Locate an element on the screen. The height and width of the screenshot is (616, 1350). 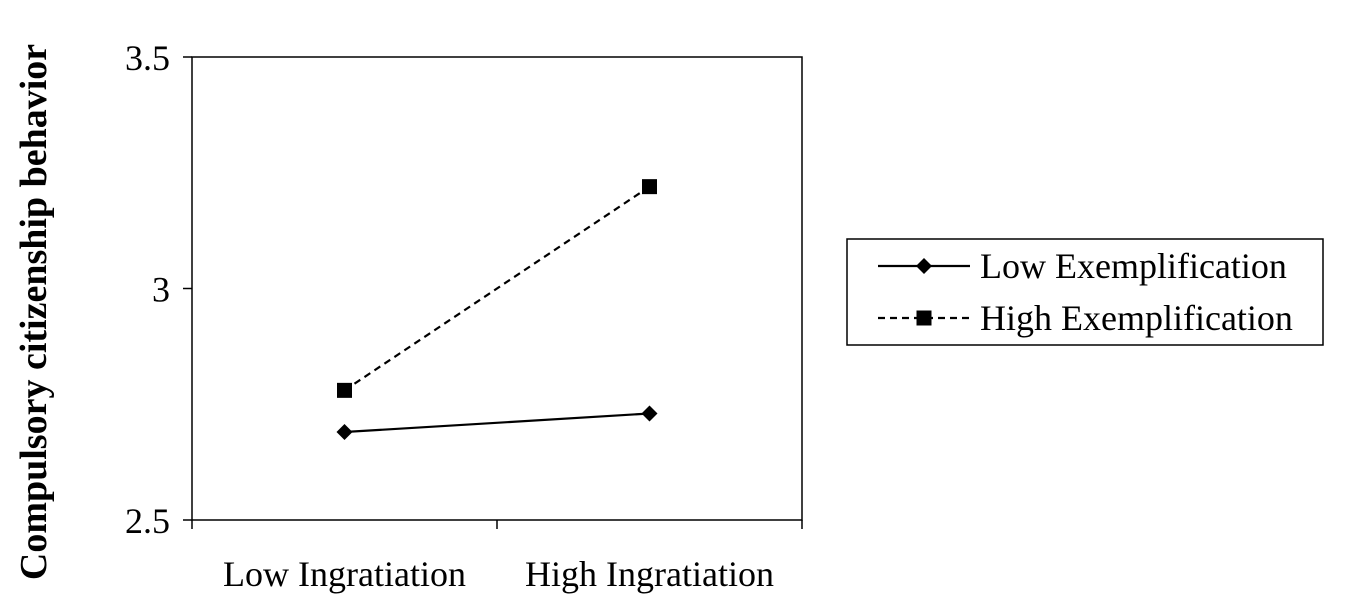
x-tick-label: High Ingratiation is located at coordinates (649, 574).